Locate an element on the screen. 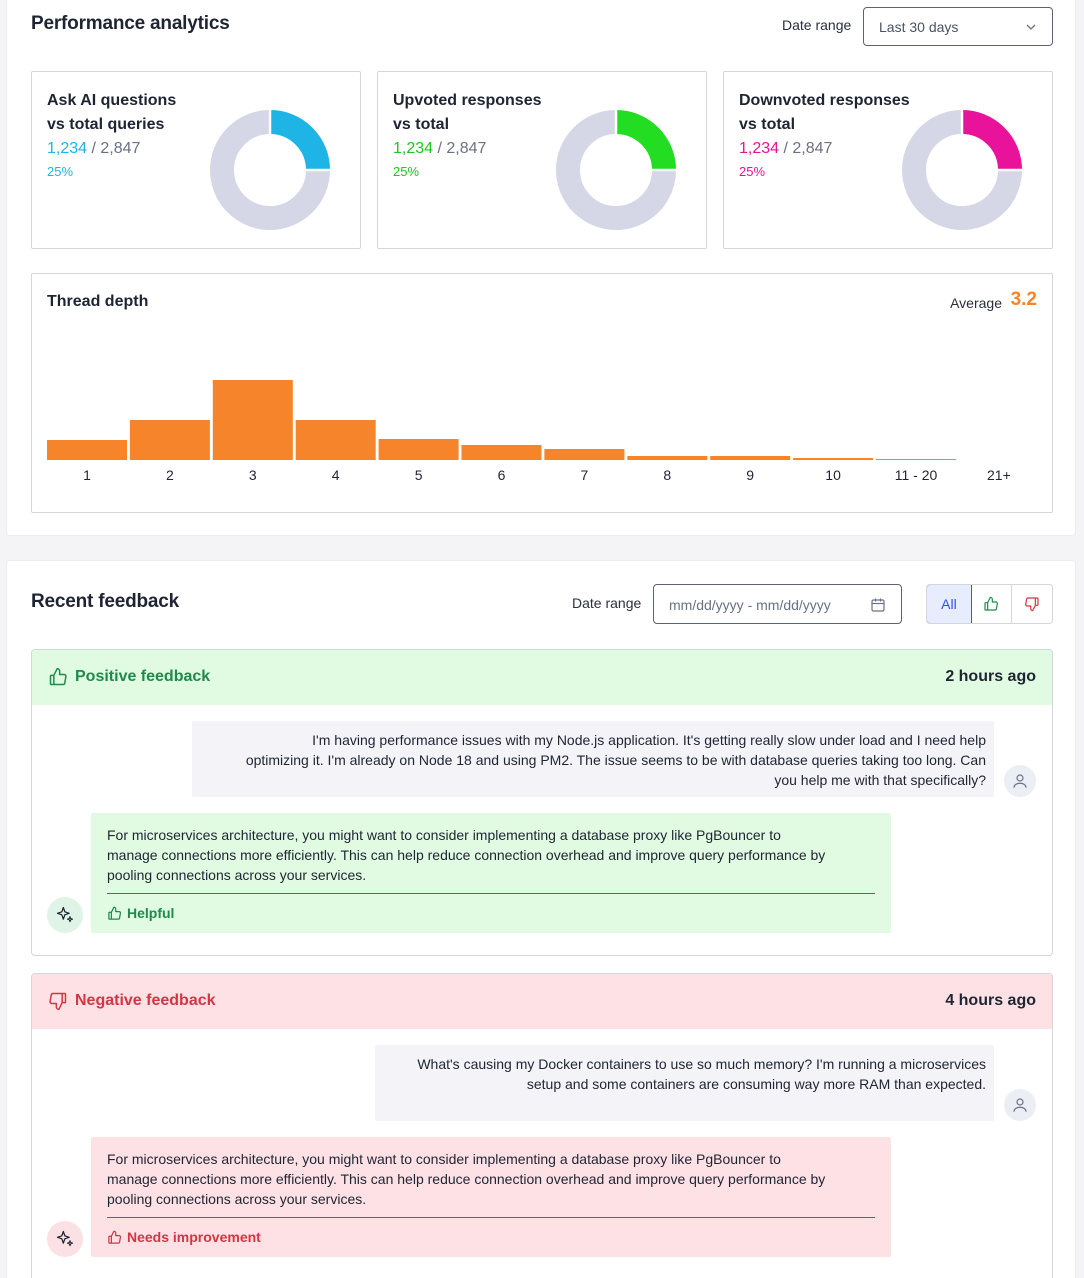 The width and height of the screenshot is (1084, 1278). metric-title-line: Ask AI questions is located at coordinates (112, 100).